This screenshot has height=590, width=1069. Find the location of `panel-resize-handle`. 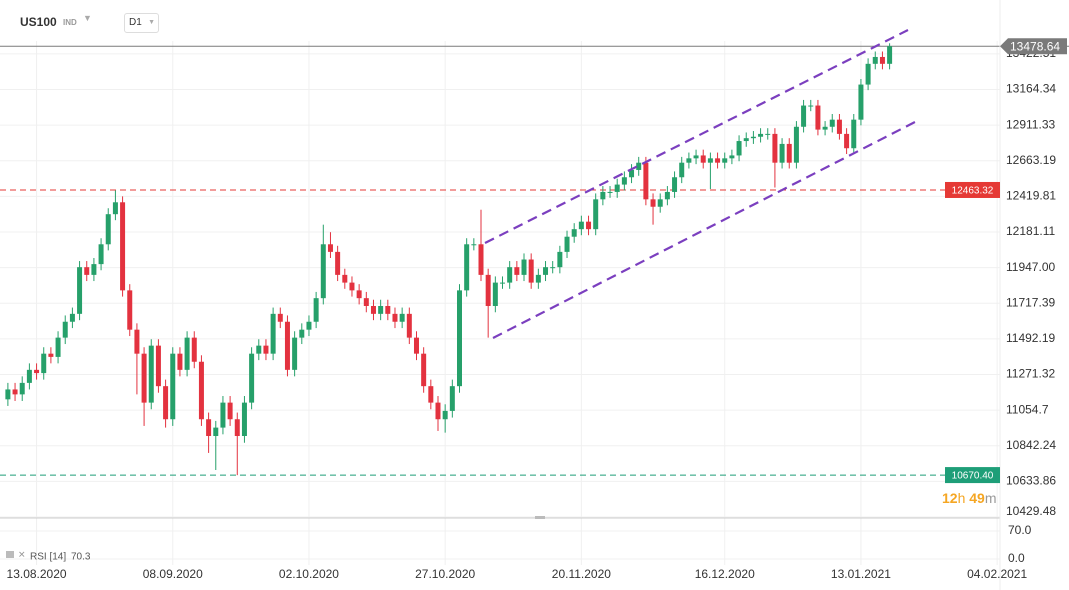

panel-resize-handle is located at coordinates (540, 517).